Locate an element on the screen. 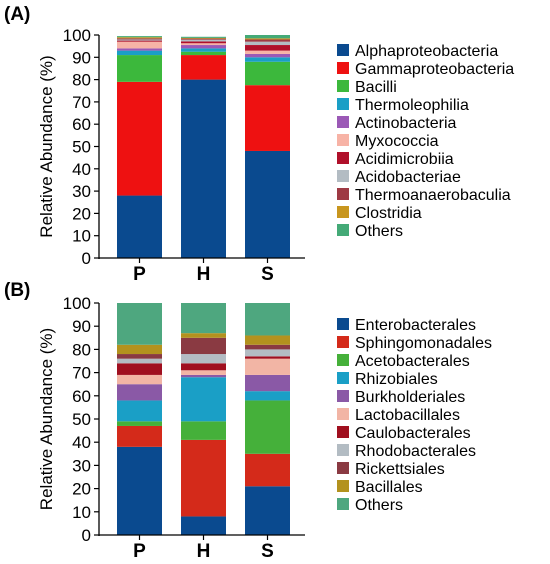  legend-label: Rickettsiales is located at coordinates (400, 469).